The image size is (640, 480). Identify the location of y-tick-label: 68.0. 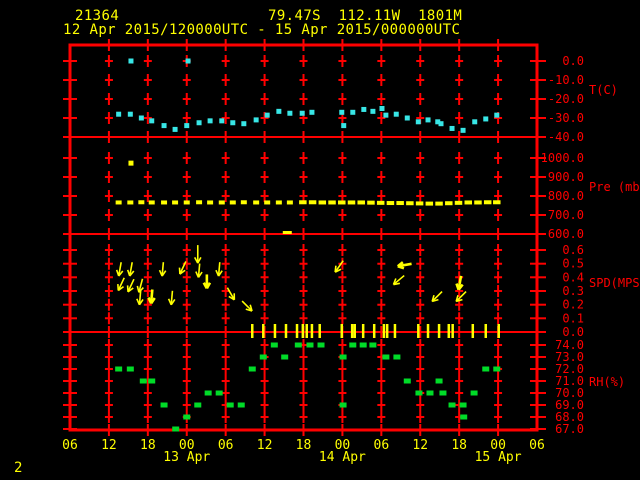
(569, 417).